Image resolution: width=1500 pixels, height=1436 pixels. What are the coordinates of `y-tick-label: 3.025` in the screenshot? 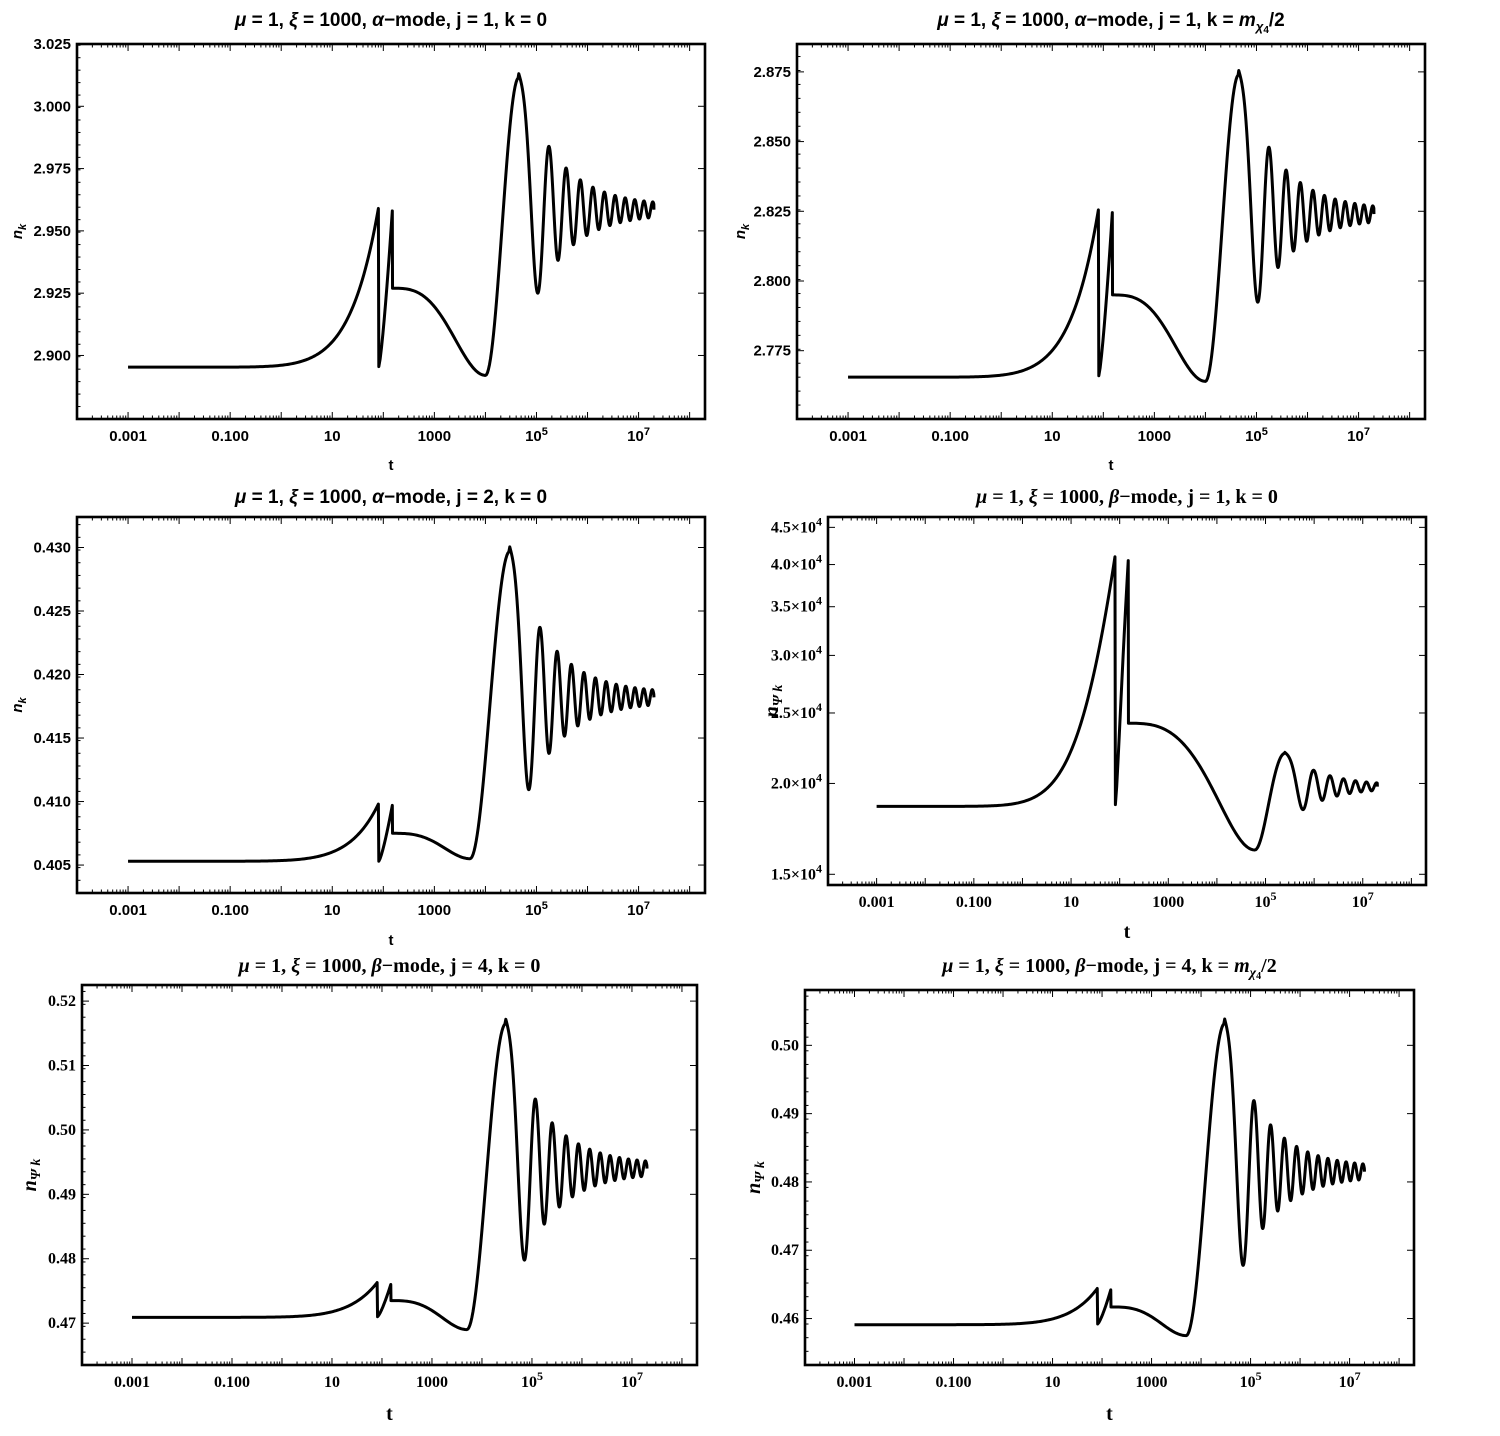 It's located at (52, 44).